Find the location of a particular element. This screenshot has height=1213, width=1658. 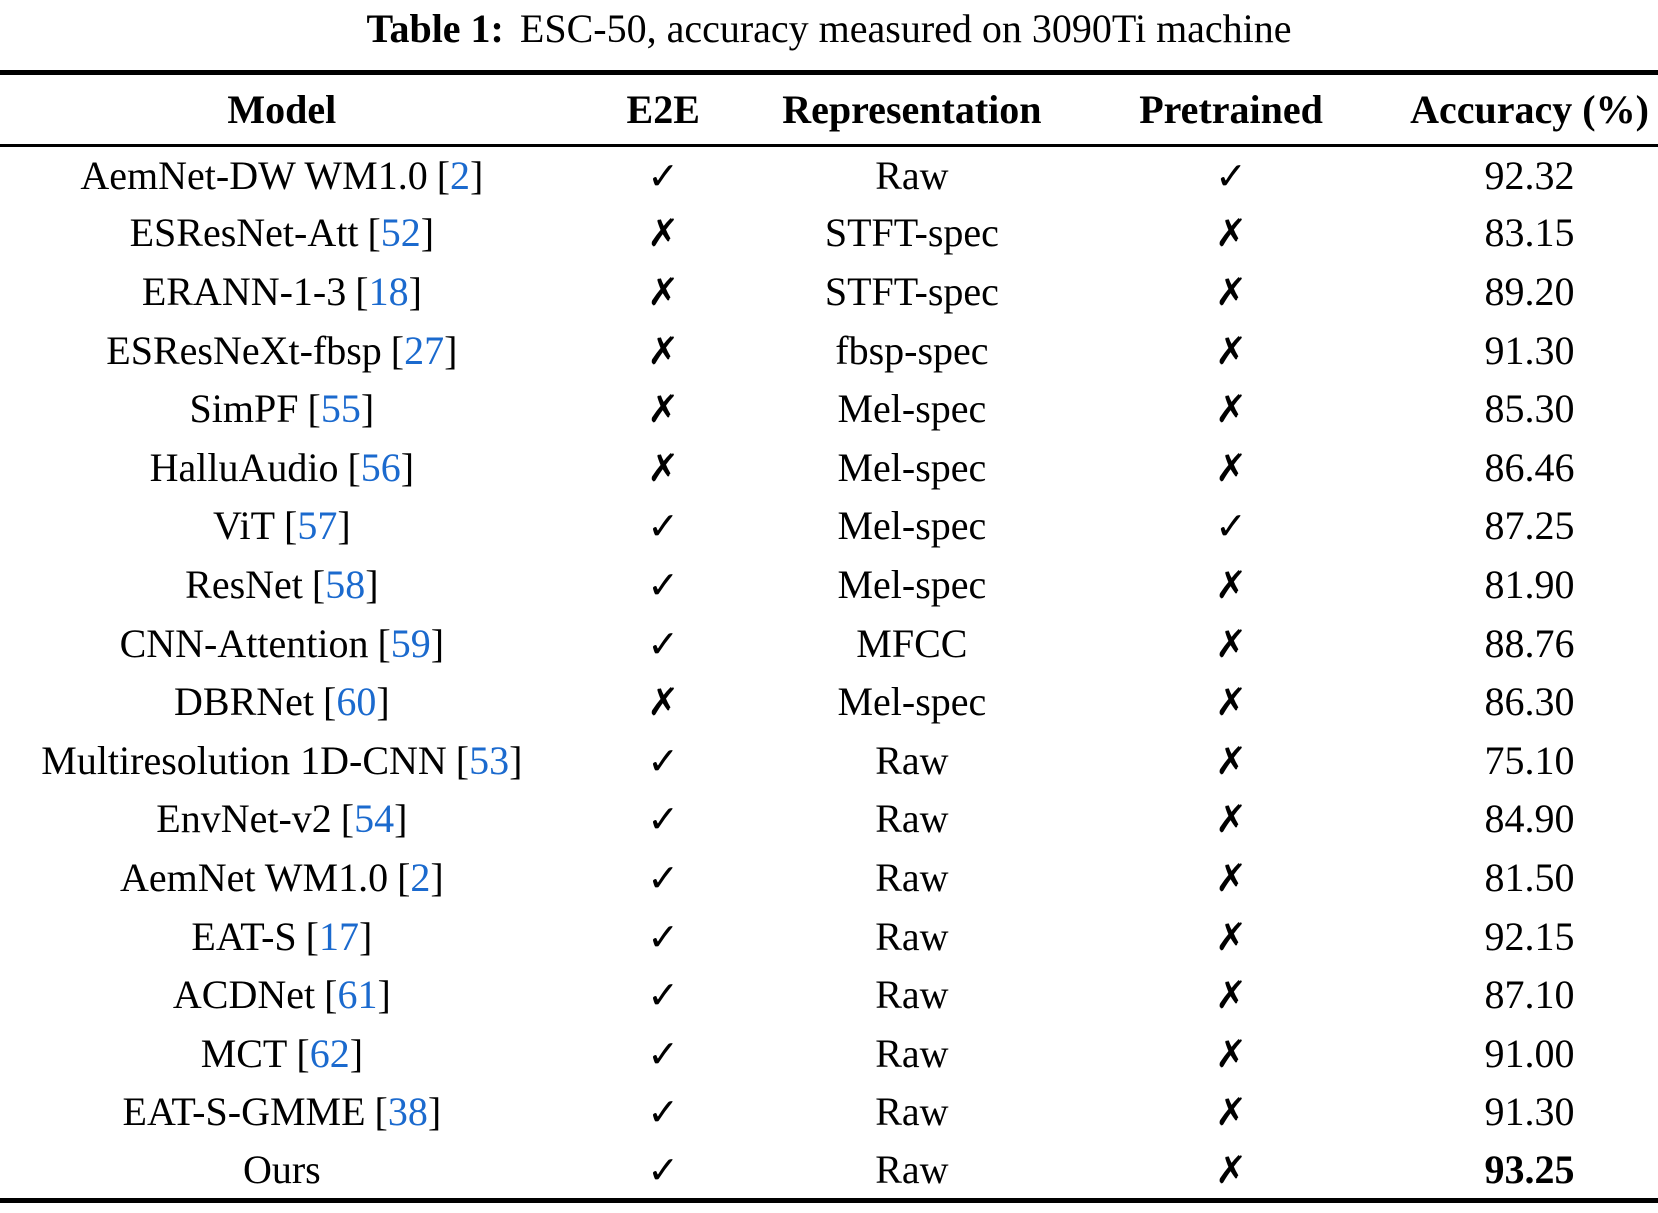

model-cell: ESResNet-Att [52] is located at coordinates (282, 233).